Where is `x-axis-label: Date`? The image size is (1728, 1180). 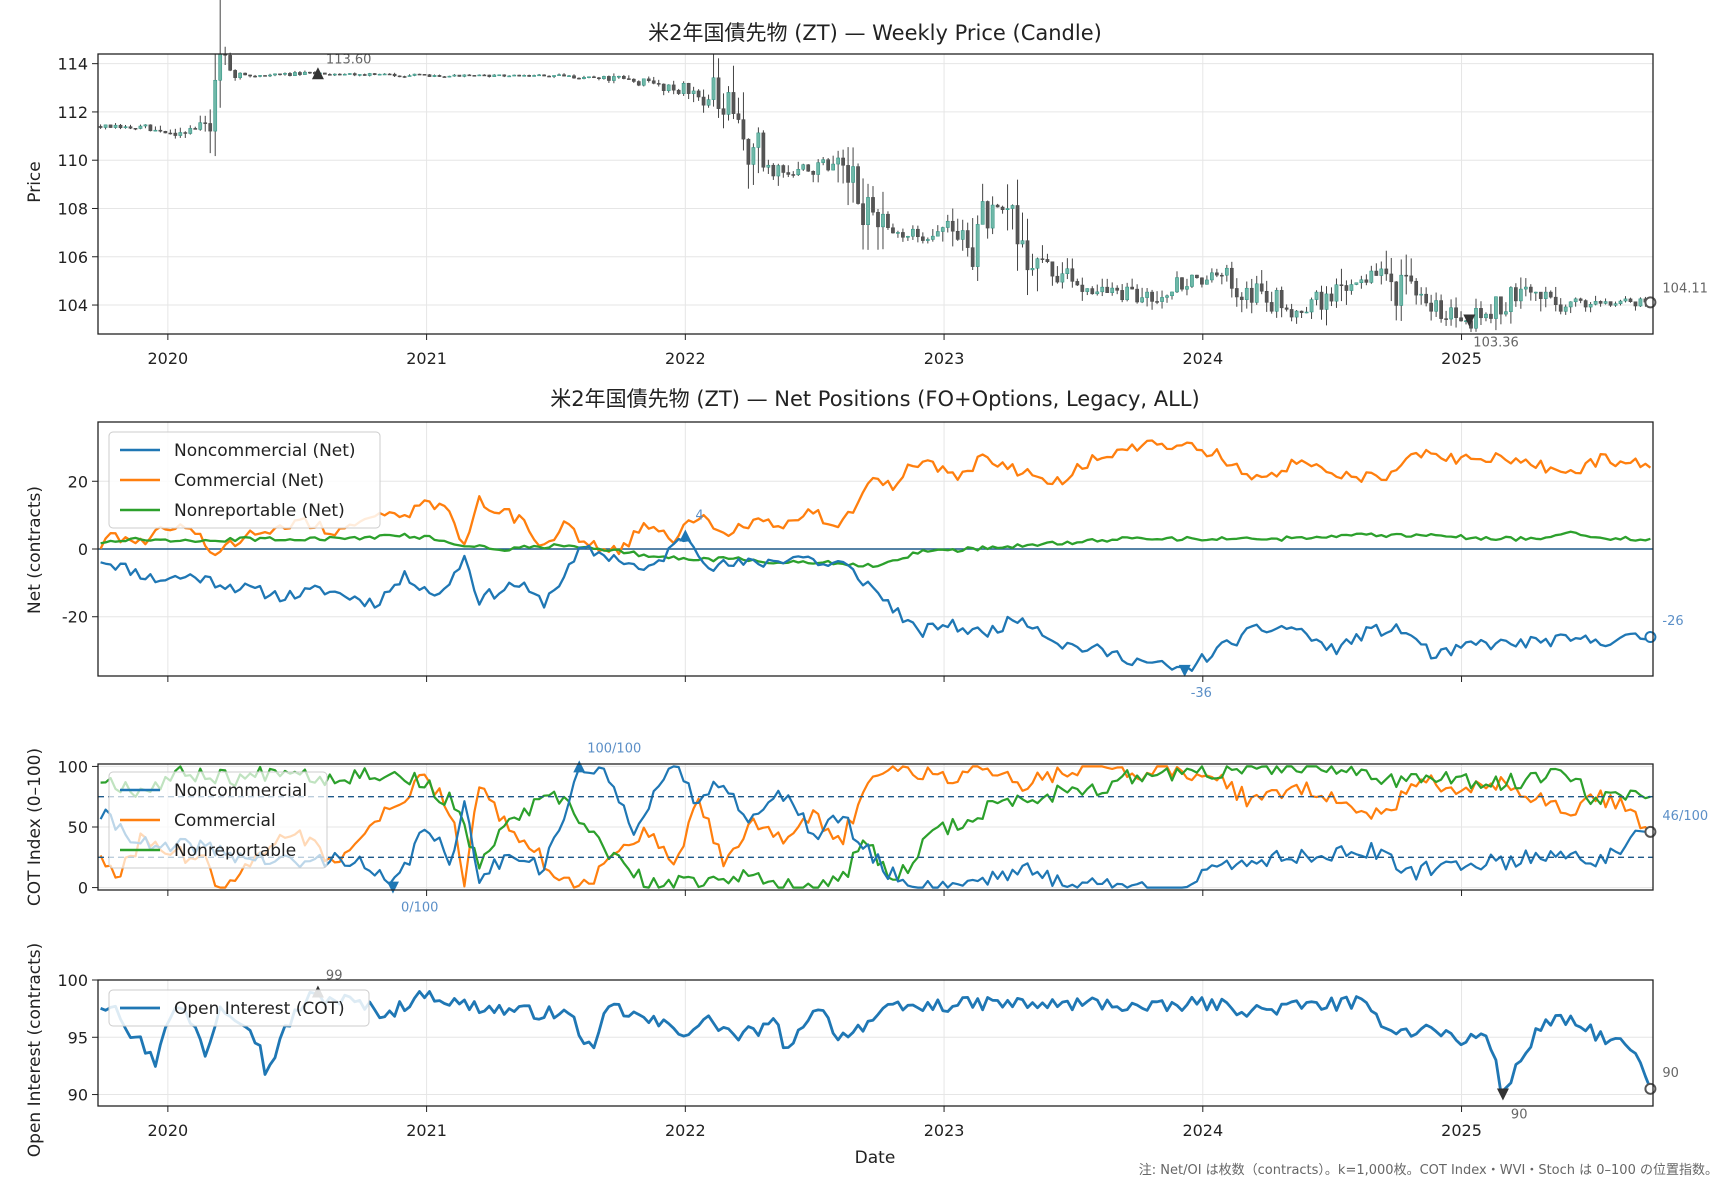
x-axis-label: Date is located at coordinates (875, 1158).